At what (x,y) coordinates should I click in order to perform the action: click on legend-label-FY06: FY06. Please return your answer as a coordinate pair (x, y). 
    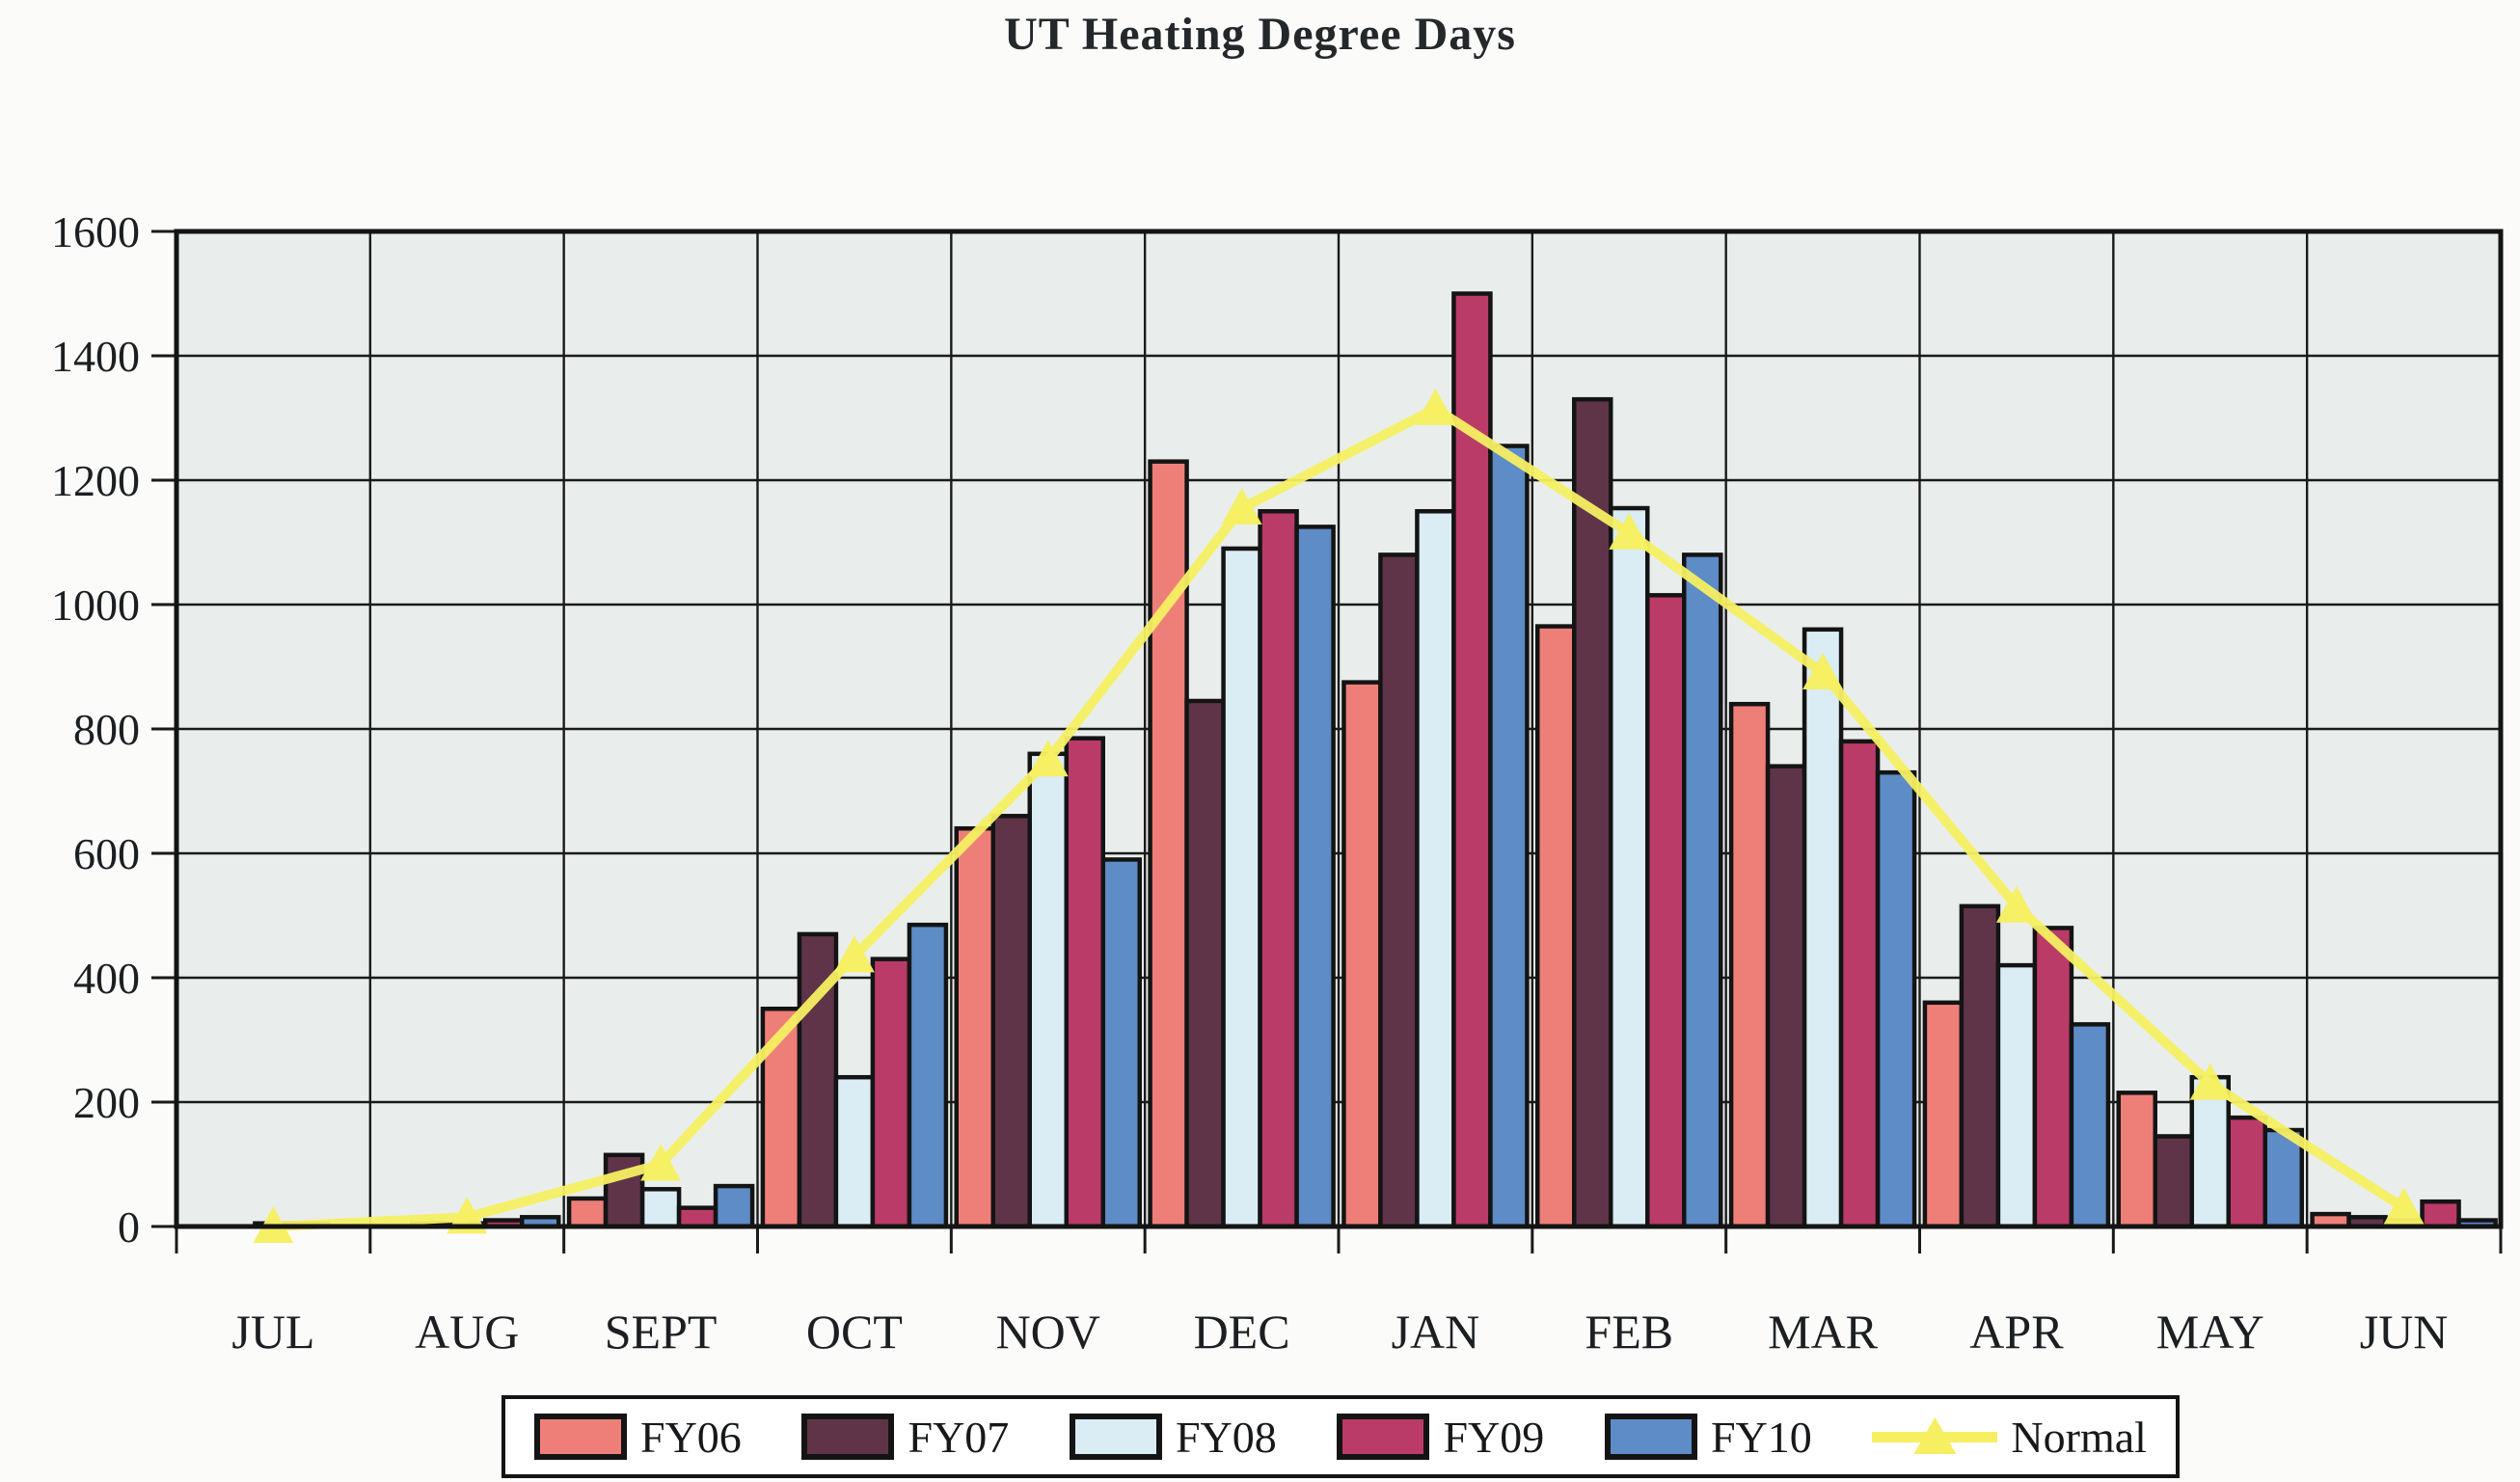
    Looking at the image, I should click on (691, 1437).